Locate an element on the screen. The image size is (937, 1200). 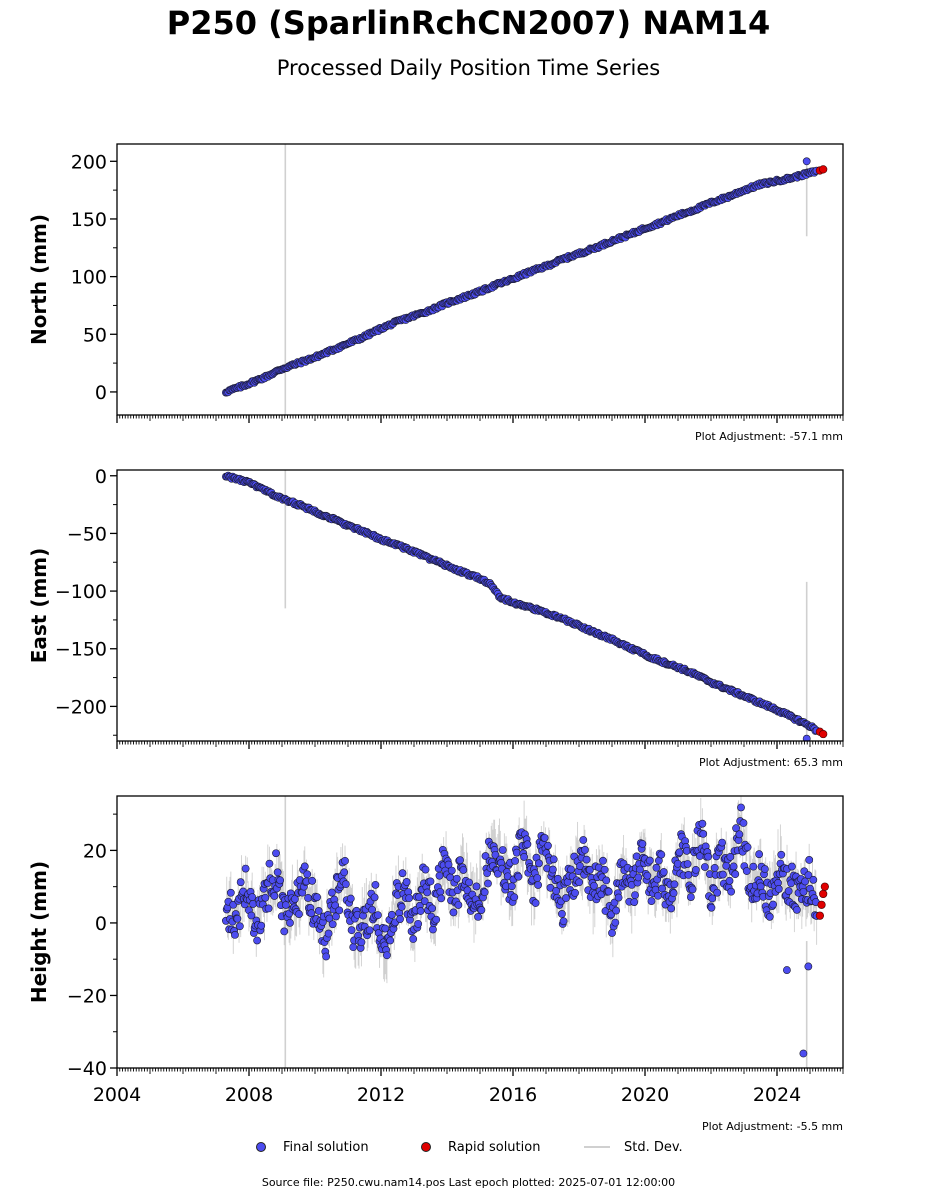
legend-final-marker is located at coordinates (261, 1147).